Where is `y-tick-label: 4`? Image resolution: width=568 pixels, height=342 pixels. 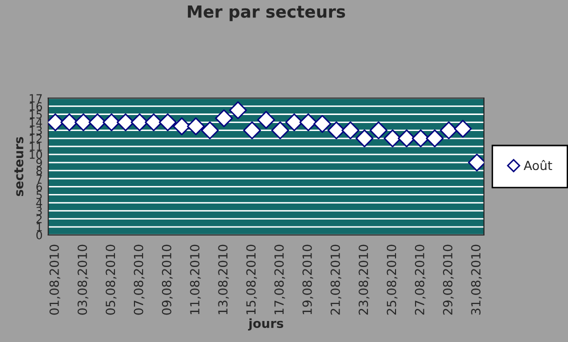
y-tick-label: 4 is located at coordinates (39, 202).